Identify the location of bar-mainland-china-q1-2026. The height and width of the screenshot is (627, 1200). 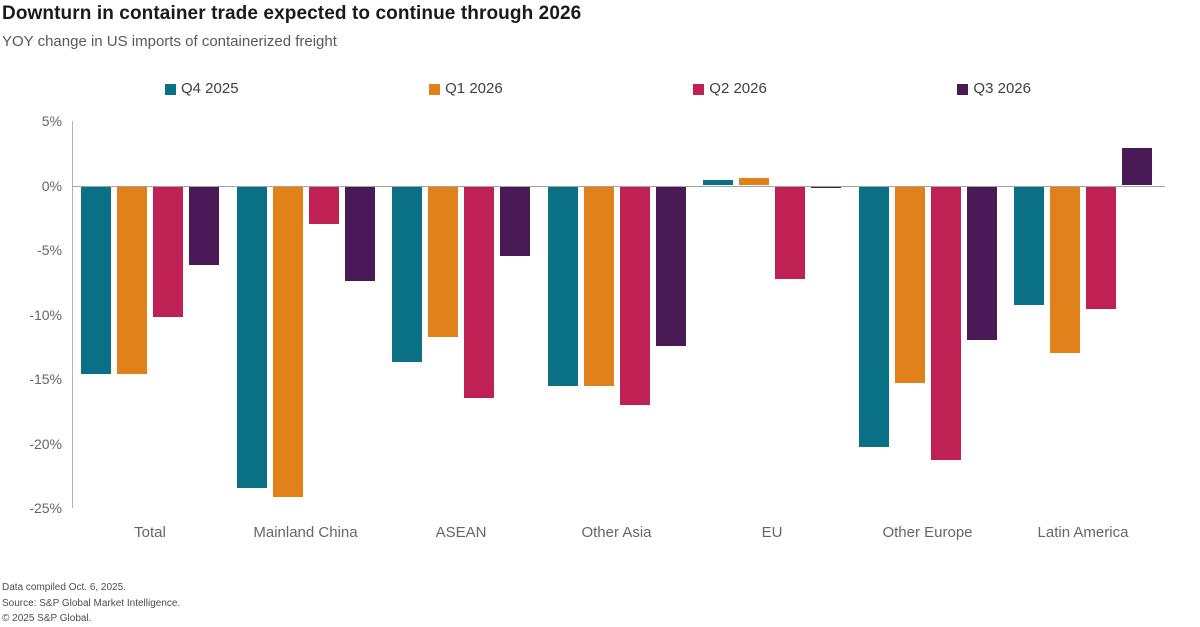
(287, 342).